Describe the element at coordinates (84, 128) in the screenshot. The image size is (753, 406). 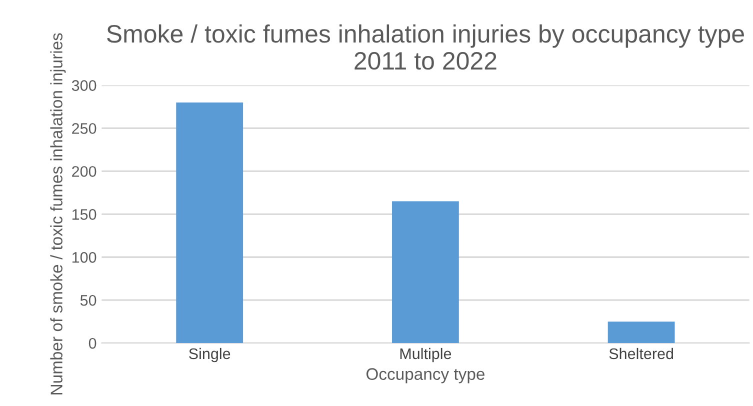
I see `y-tick-label: 250` at that location.